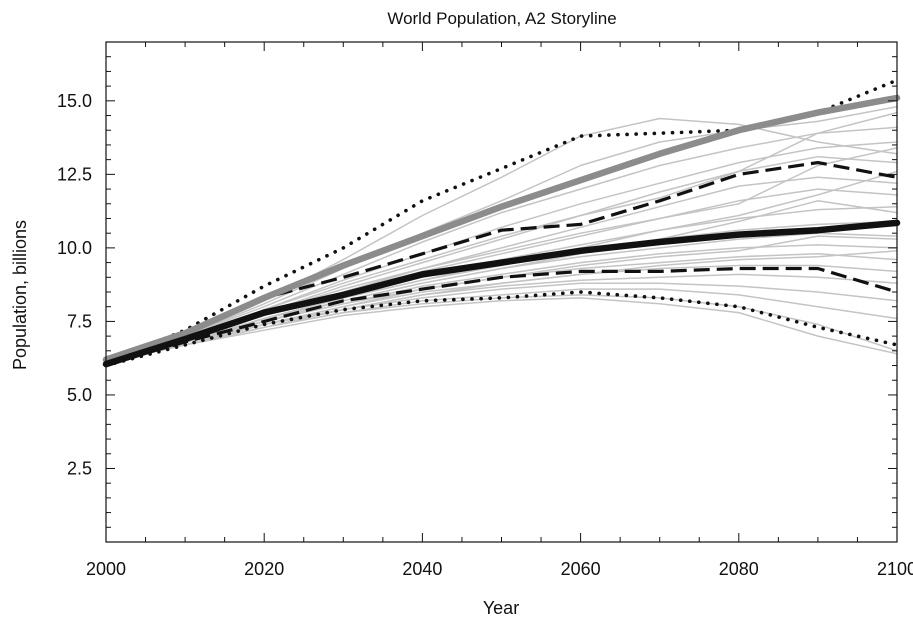 The width and height of the screenshot is (913, 623). What do you see at coordinates (739, 569) in the screenshot?
I see `x-tick-label: 2080` at bounding box center [739, 569].